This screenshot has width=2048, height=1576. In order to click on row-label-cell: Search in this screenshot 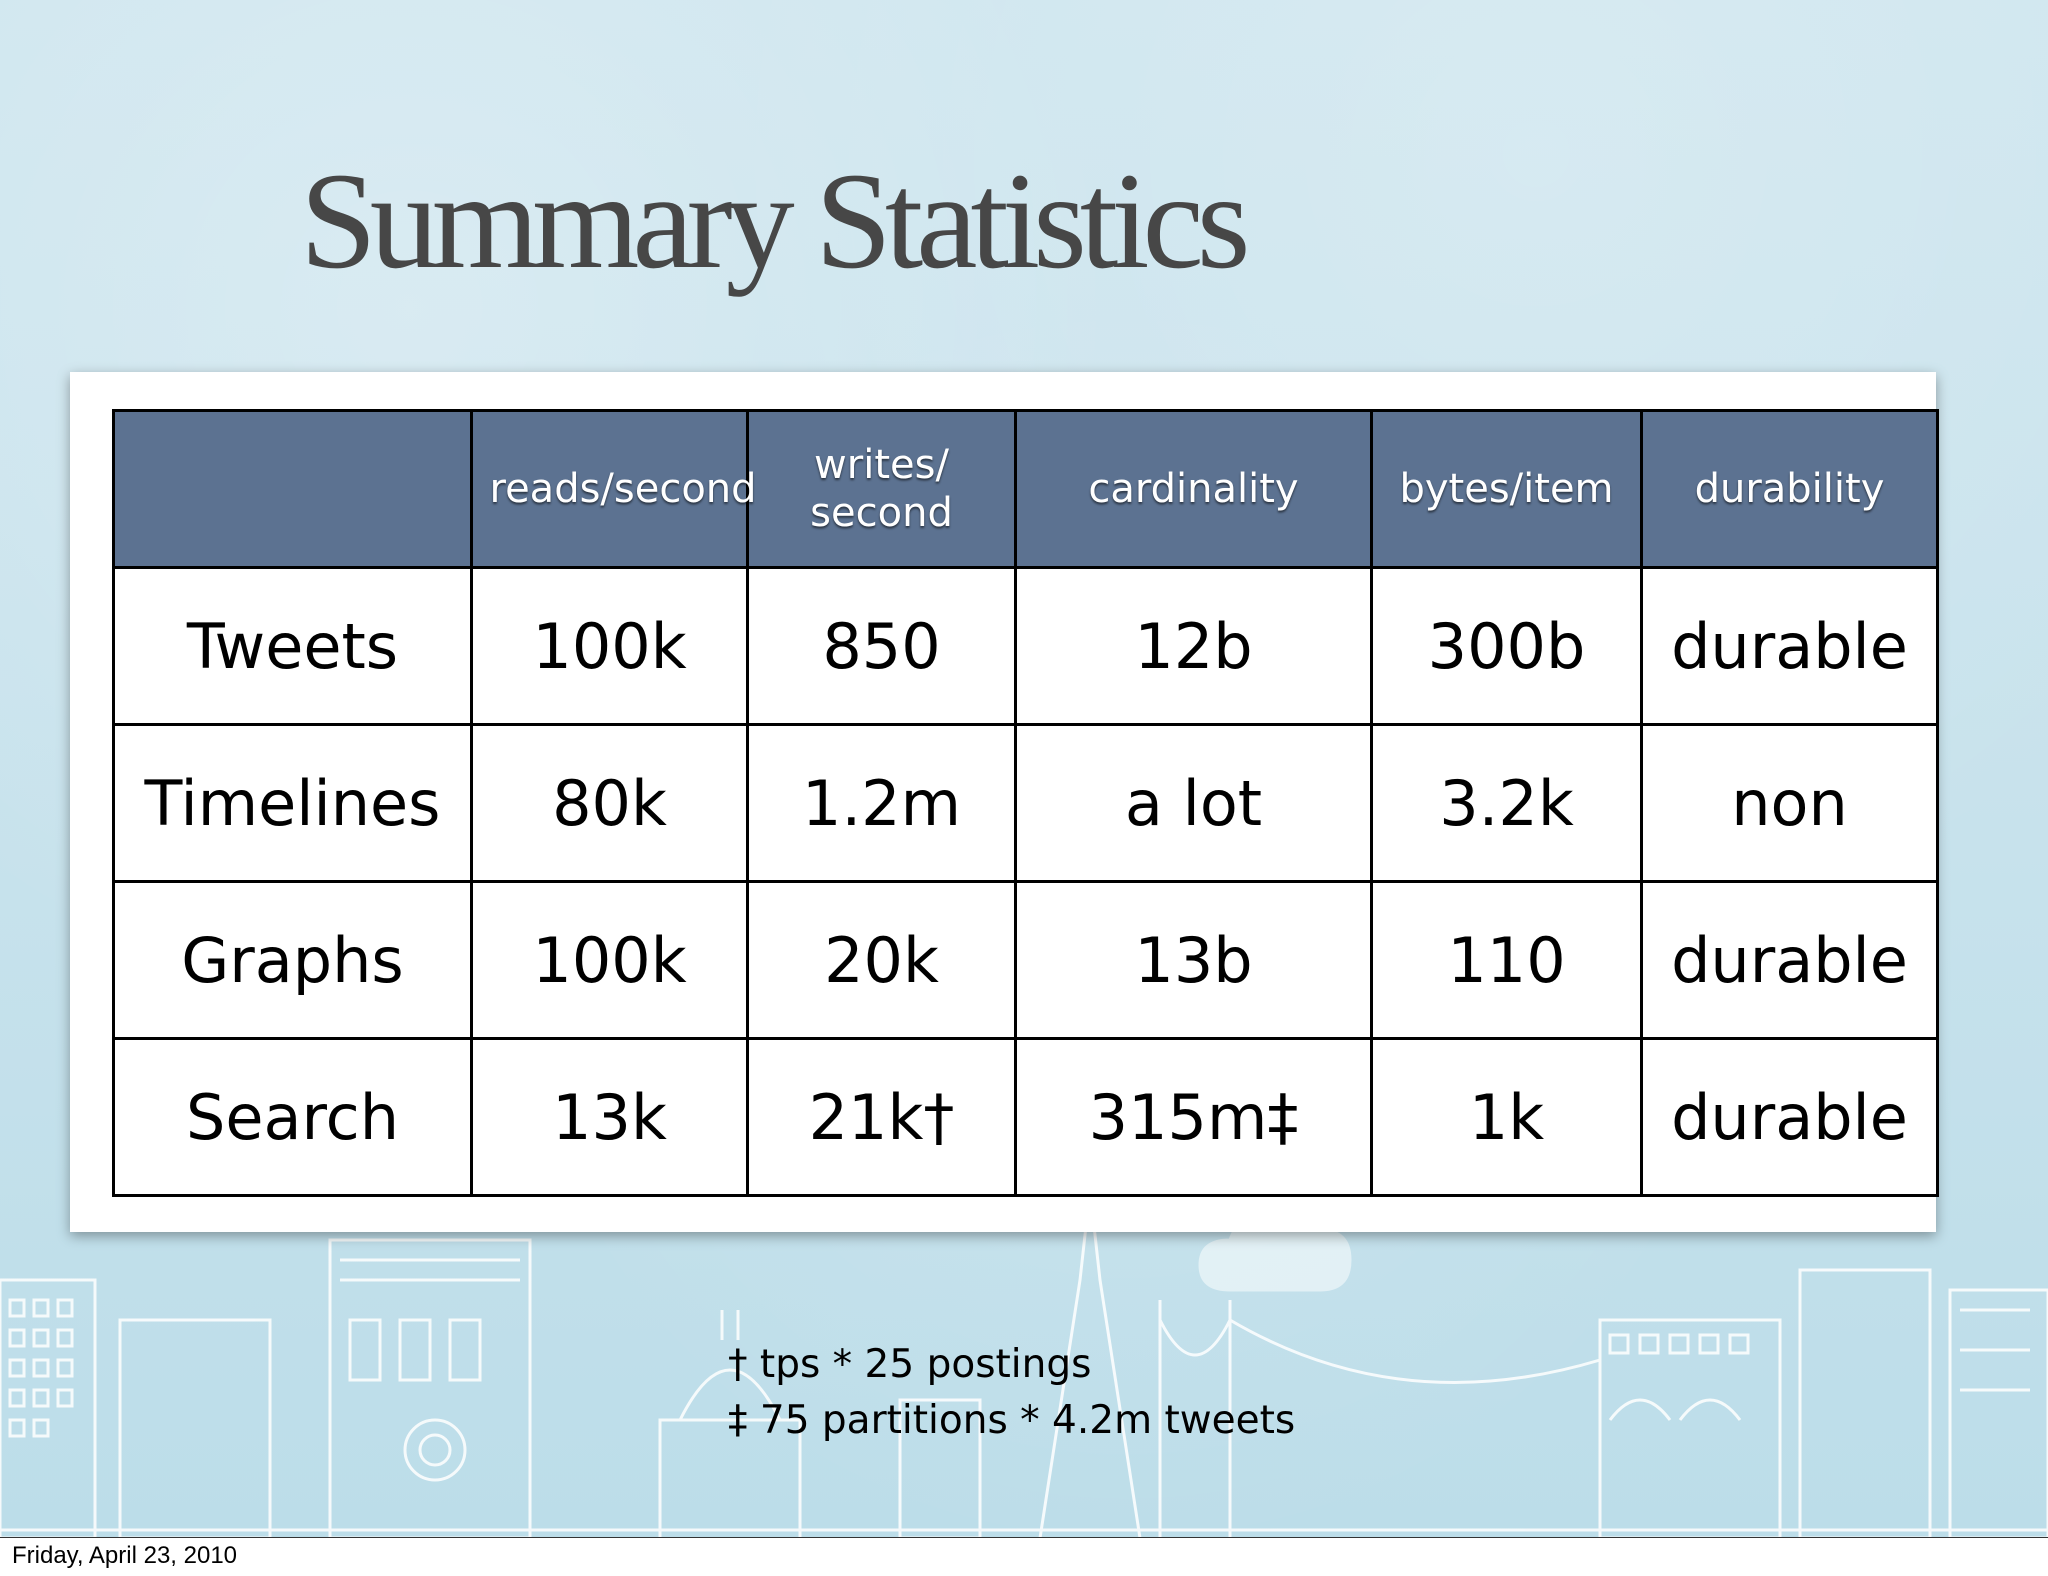, I will do `click(292, 1117)`.